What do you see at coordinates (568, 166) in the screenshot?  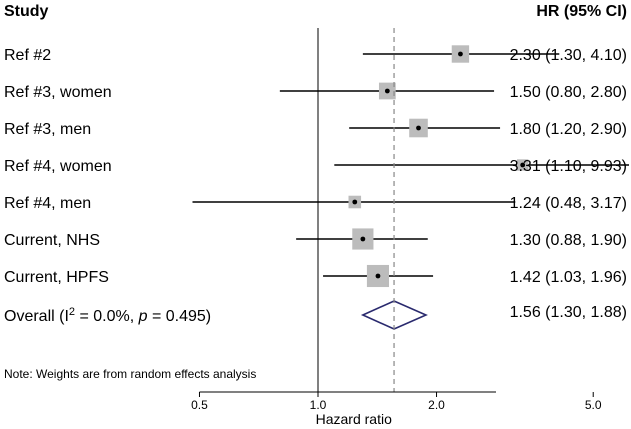 I see `hr-ci-value: 3.31 (1.10, 9.93)` at bounding box center [568, 166].